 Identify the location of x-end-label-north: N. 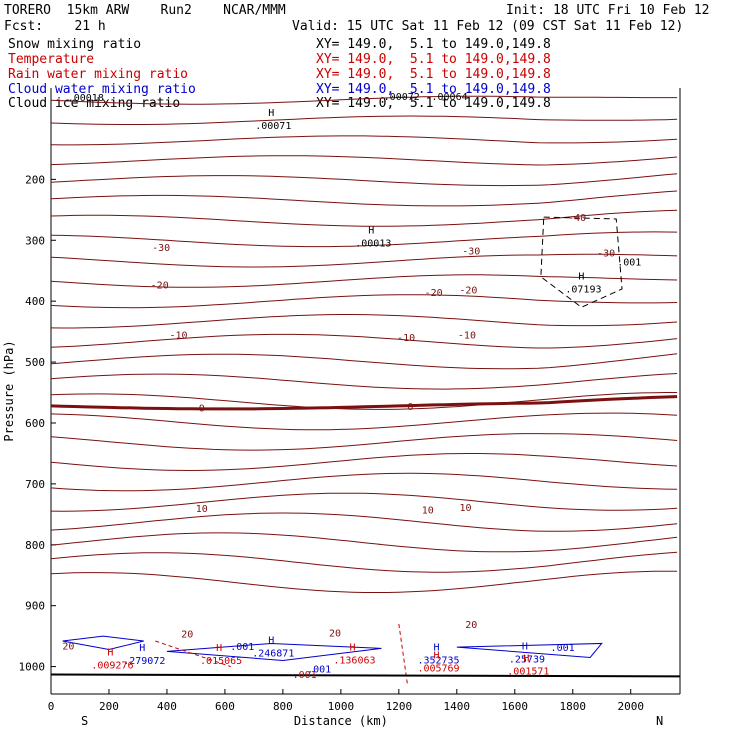
(659, 721).